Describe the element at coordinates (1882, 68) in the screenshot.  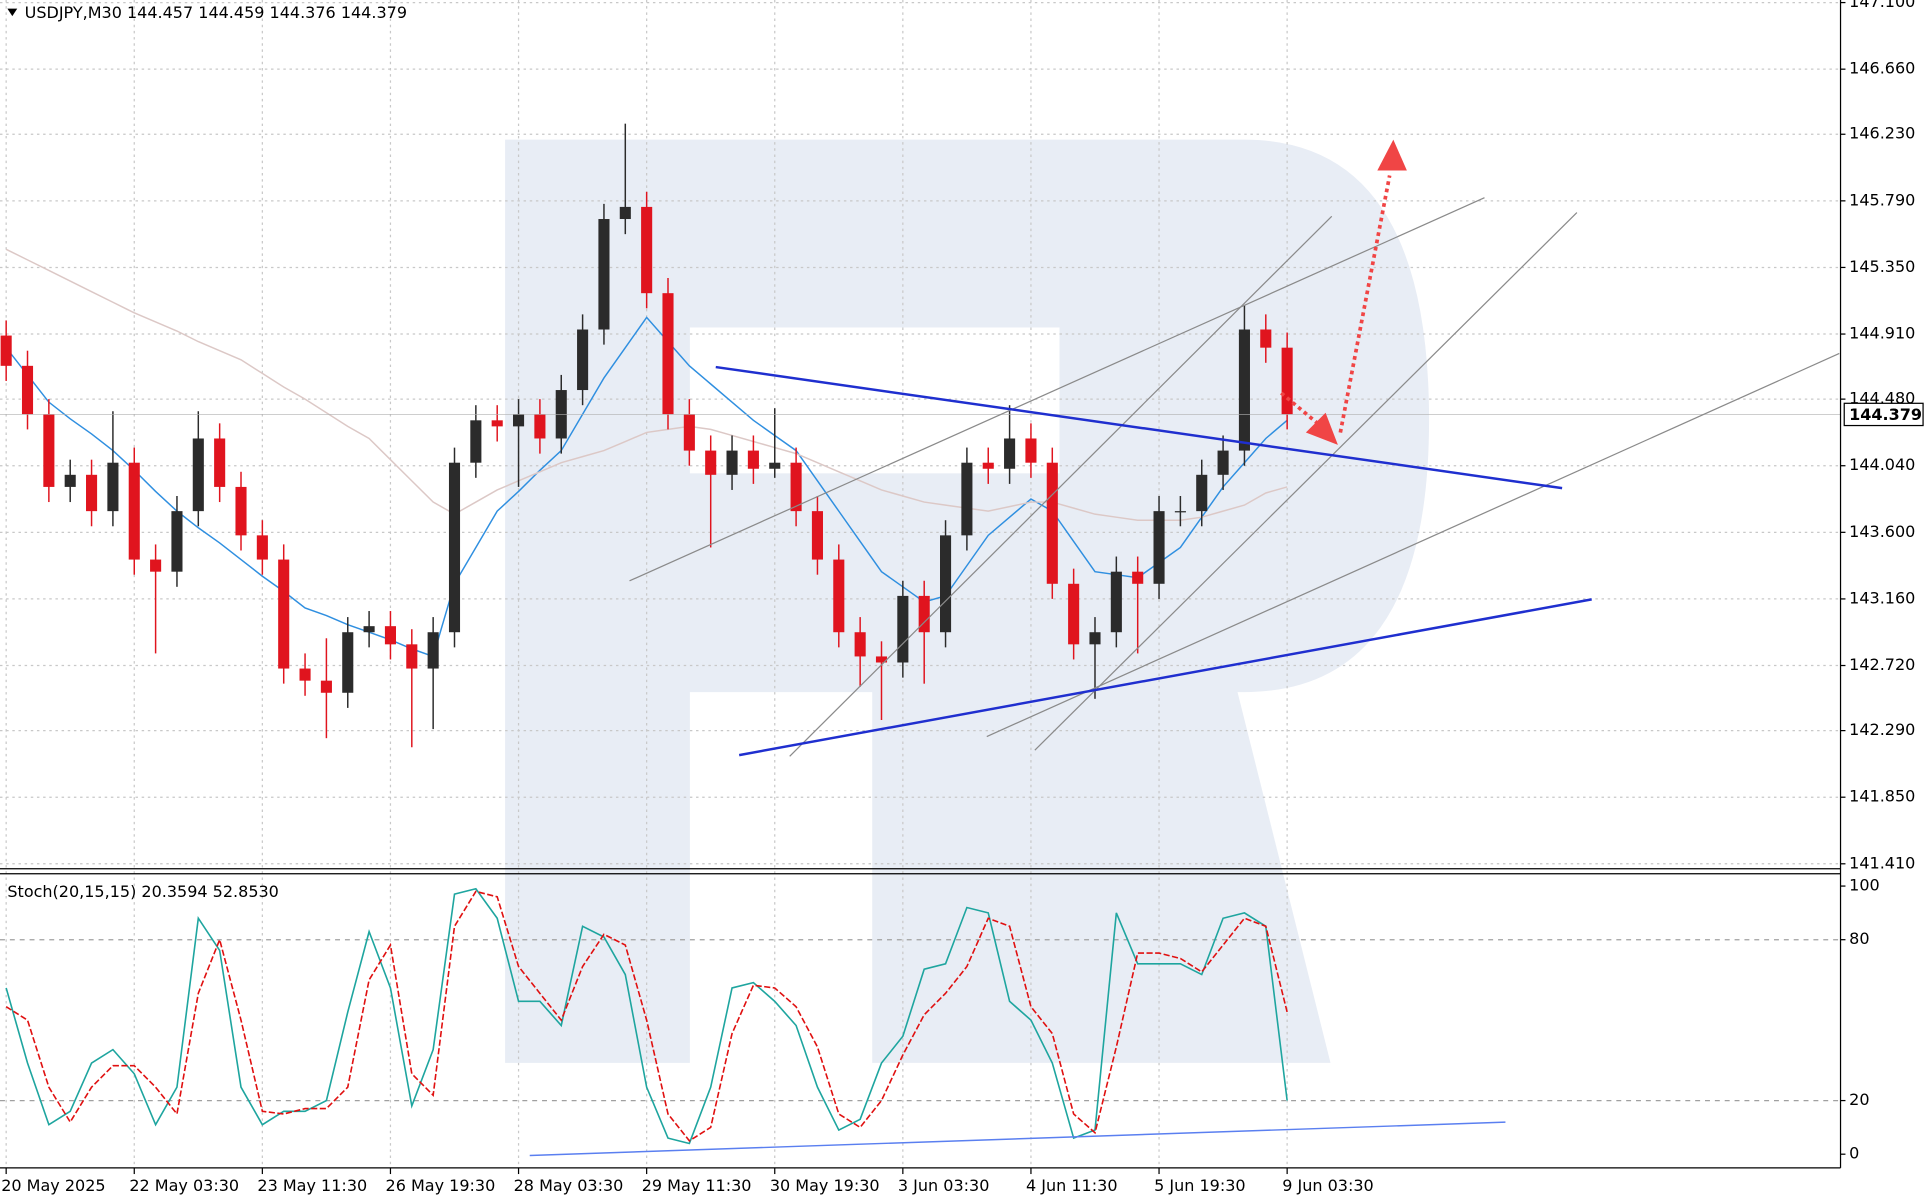
I see `y-tick-label: 146.660` at that location.